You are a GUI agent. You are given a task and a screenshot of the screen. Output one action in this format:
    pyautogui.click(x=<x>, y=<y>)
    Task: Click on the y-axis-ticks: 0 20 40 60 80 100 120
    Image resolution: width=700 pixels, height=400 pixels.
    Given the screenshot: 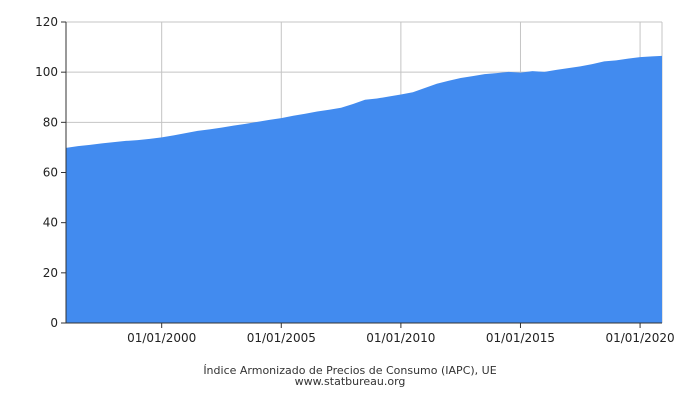 What is the action you would take?
    pyautogui.click(x=50, y=172)
    